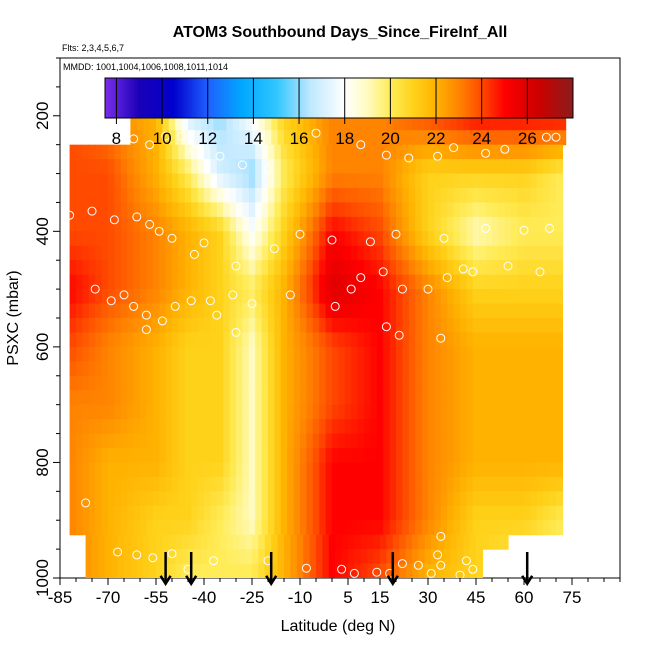 This screenshot has height=650, width=650. What do you see at coordinates (42, 347) in the screenshot?
I see `y-tick-label: 600` at bounding box center [42, 347].